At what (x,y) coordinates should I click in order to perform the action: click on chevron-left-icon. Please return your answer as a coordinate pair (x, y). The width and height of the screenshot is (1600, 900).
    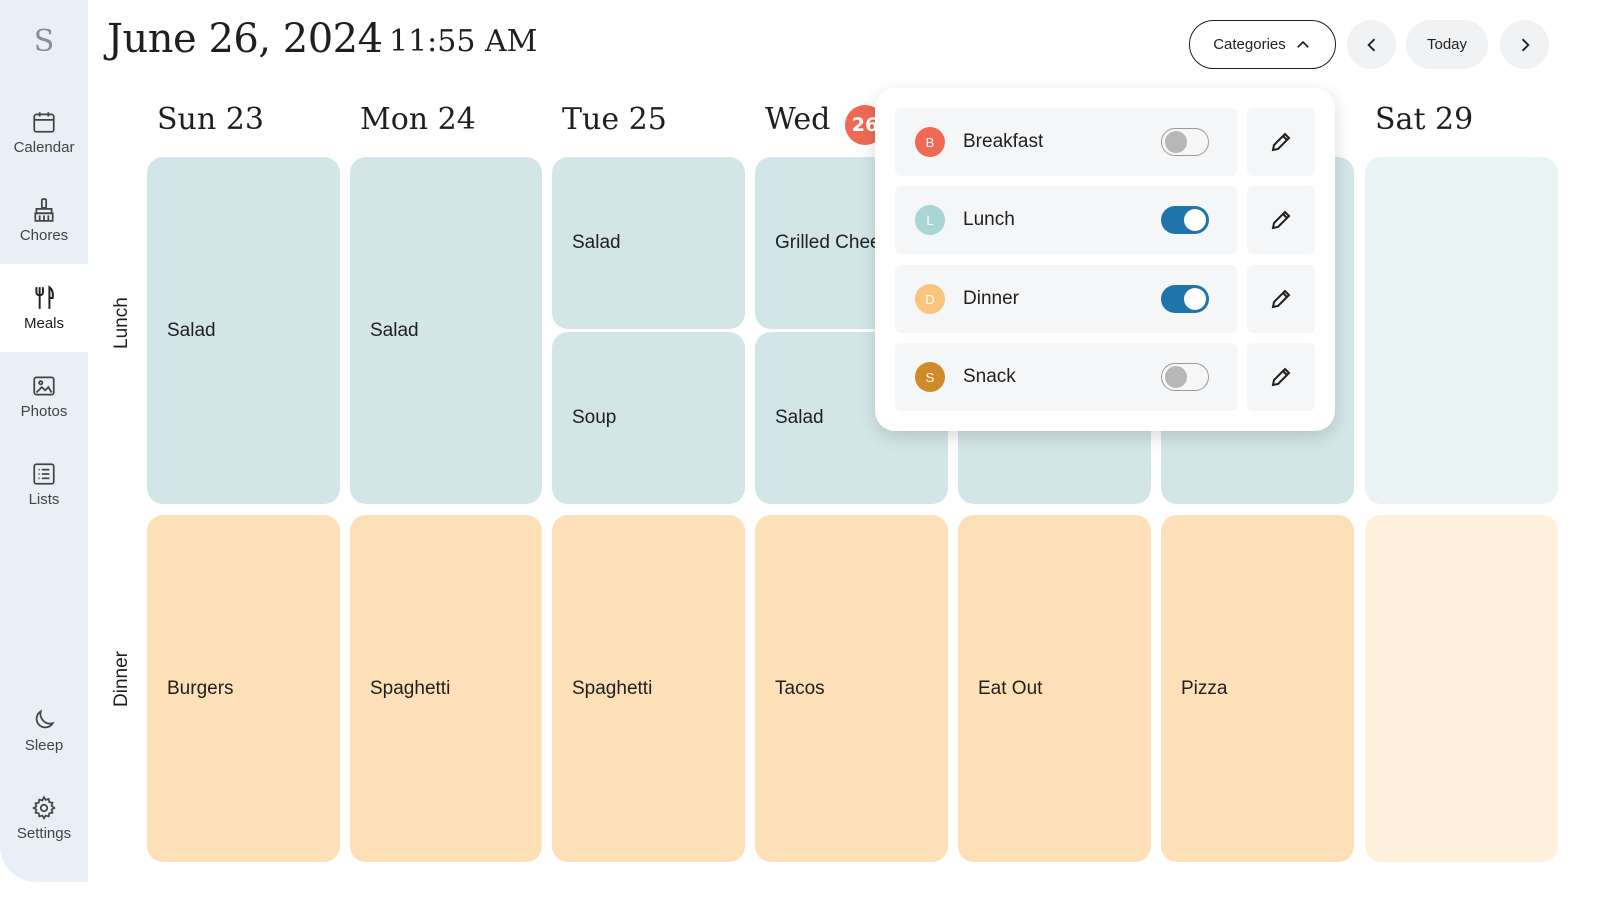
    Looking at the image, I should click on (1370, 44).